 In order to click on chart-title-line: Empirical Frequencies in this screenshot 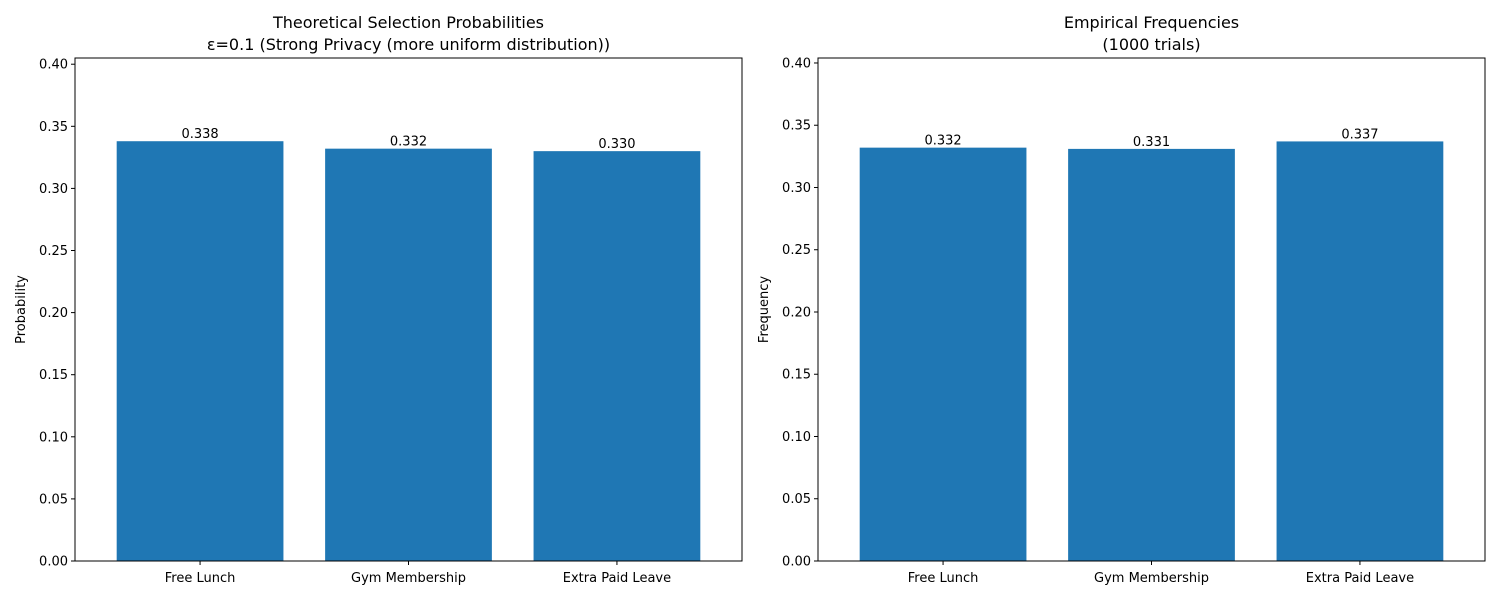, I will do `click(1151, 22)`.